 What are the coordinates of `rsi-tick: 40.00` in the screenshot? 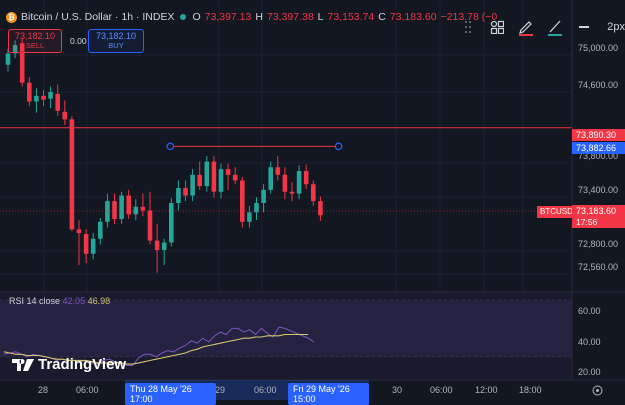 It's located at (589, 342).